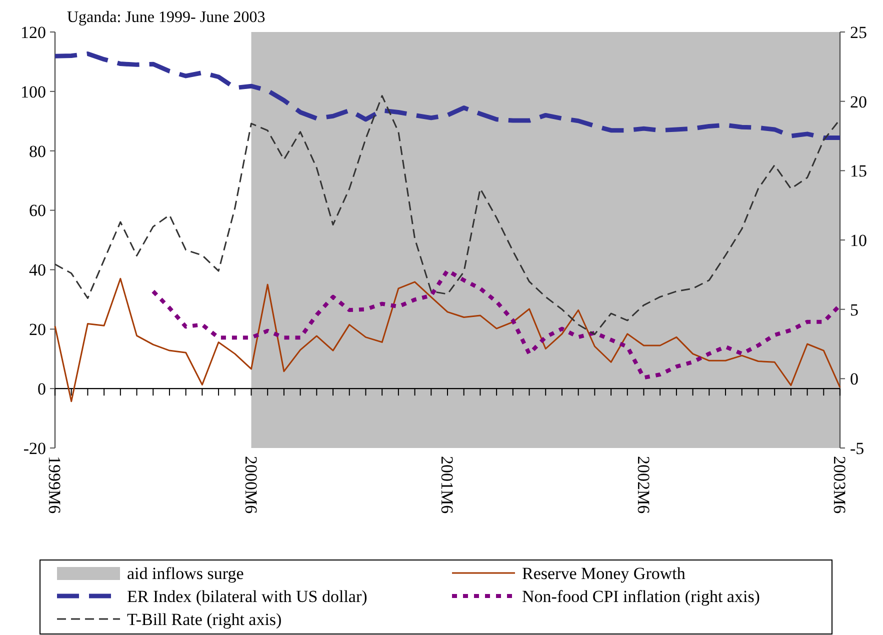 The width and height of the screenshot is (883, 635). I want to click on legend-label: Non-food CPI inflation (right axis), so click(641, 596).